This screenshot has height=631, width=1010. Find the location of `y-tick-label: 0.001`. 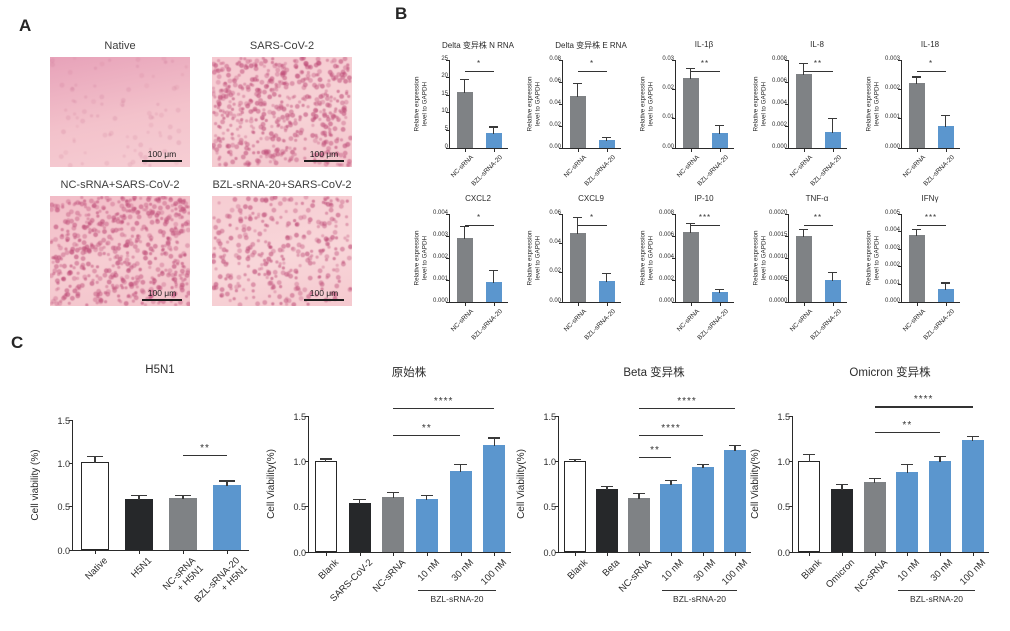

y-tick-label: 0.001 is located at coordinates (892, 117).